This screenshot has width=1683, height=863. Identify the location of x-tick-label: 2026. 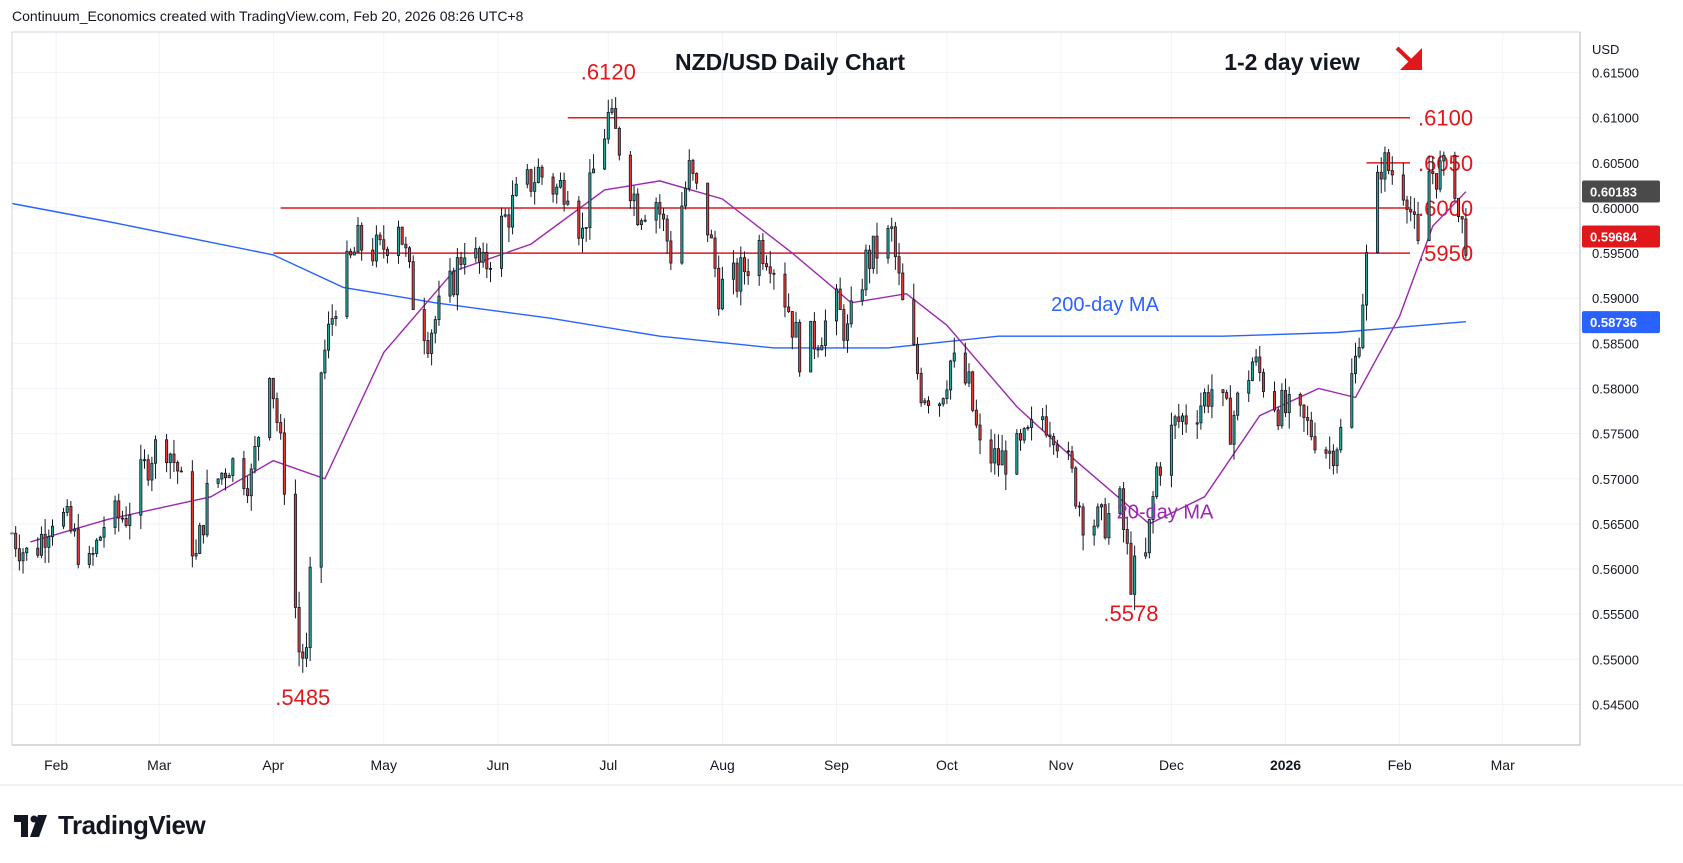
(1285, 765).